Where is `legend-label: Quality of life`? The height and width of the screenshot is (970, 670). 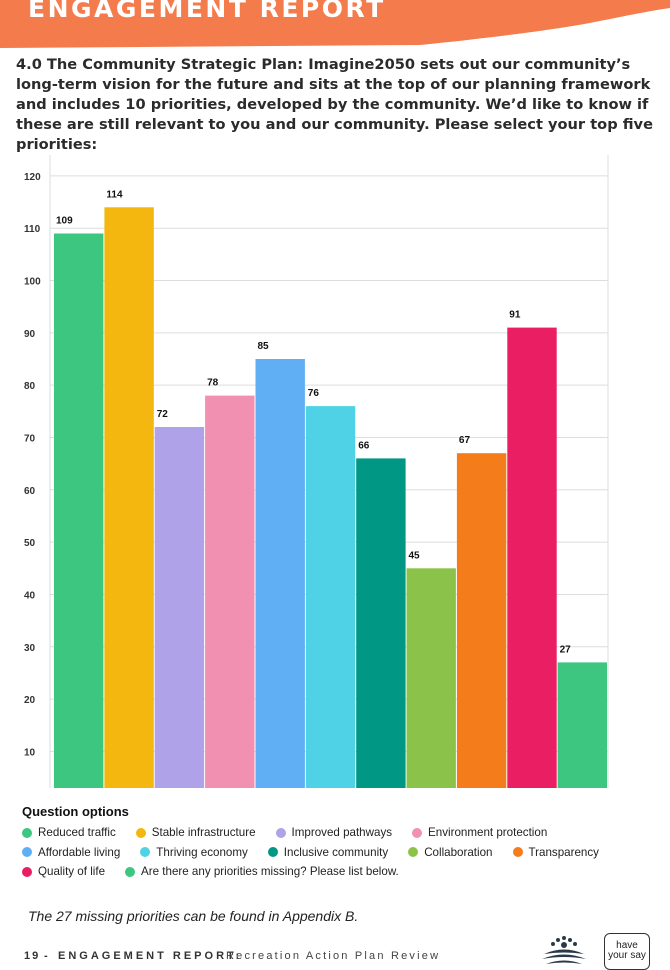 legend-label: Quality of life is located at coordinates (72, 872).